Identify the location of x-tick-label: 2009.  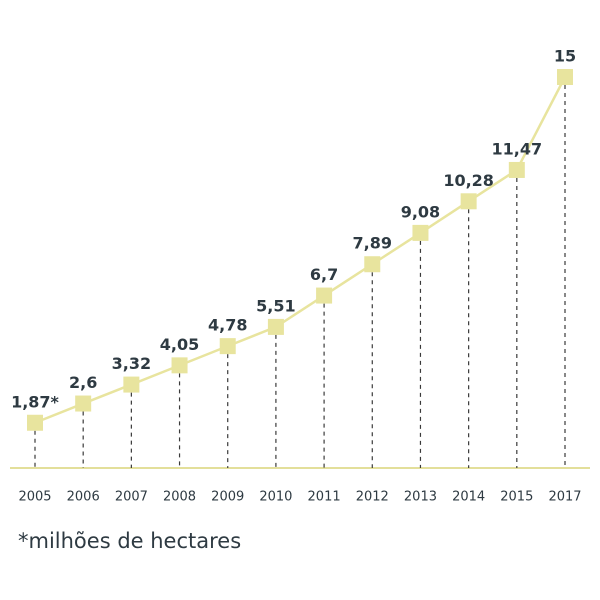
(227, 497).